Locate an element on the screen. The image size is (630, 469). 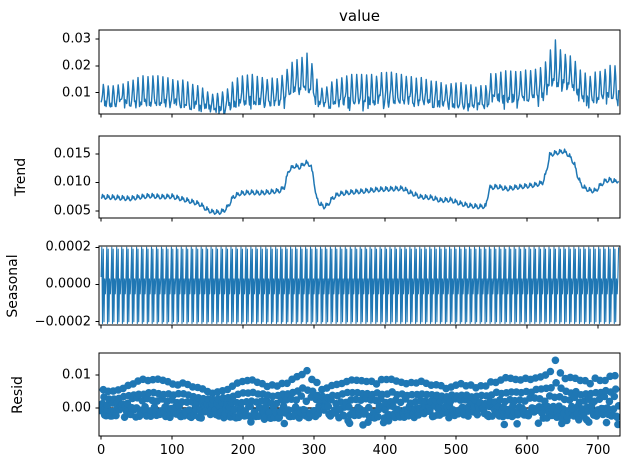
x-tick-label: 600 is located at coordinates (527, 450).